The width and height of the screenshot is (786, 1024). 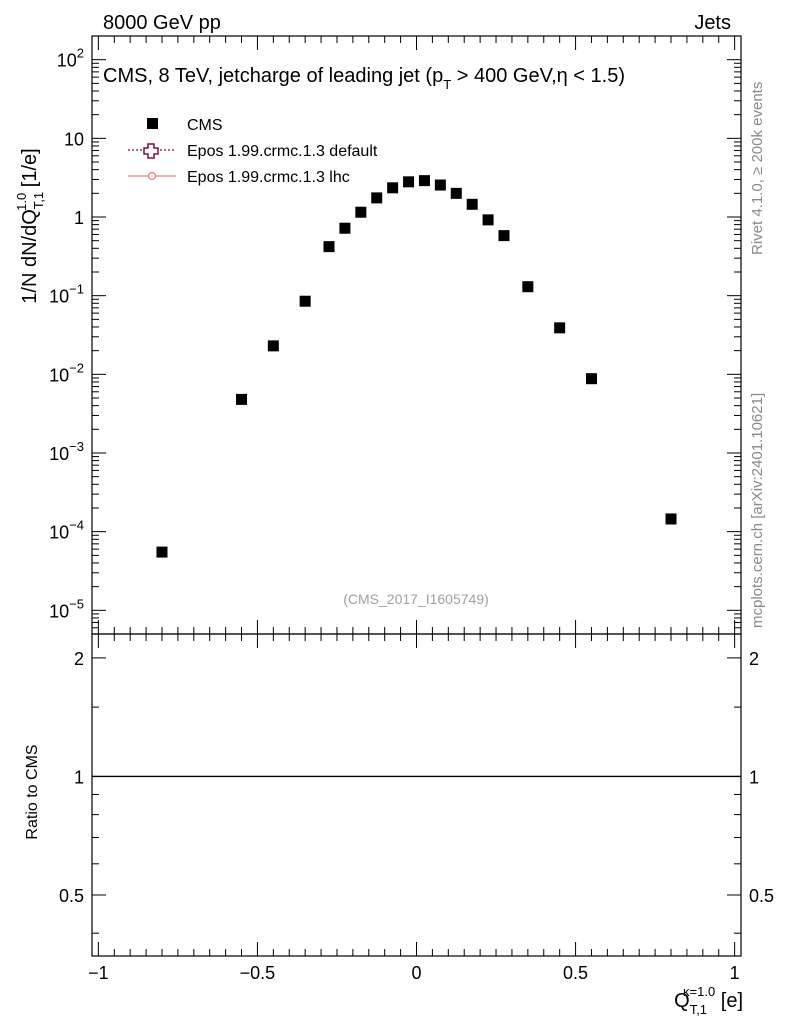 What do you see at coordinates (79, 777) in the screenshot?
I see `ratio-tick-label-left: 1` at bounding box center [79, 777].